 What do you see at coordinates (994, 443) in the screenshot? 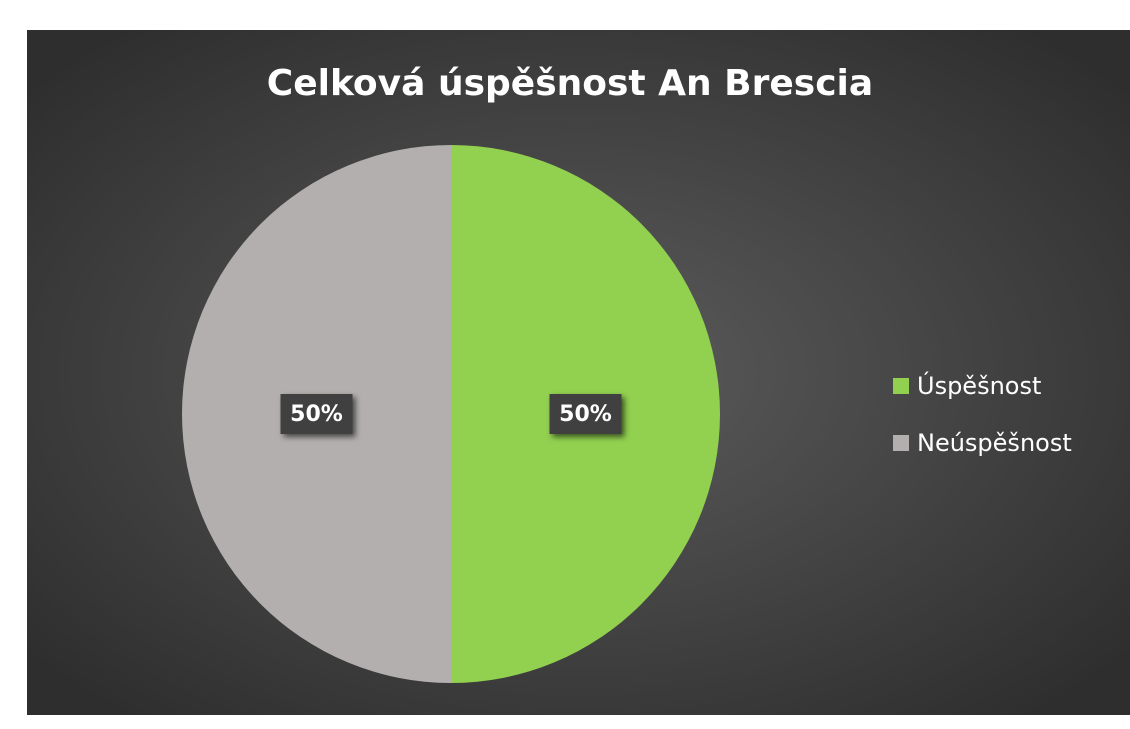
I see `legend-label: Neúspěšnost` at bounding box center [994, 443].